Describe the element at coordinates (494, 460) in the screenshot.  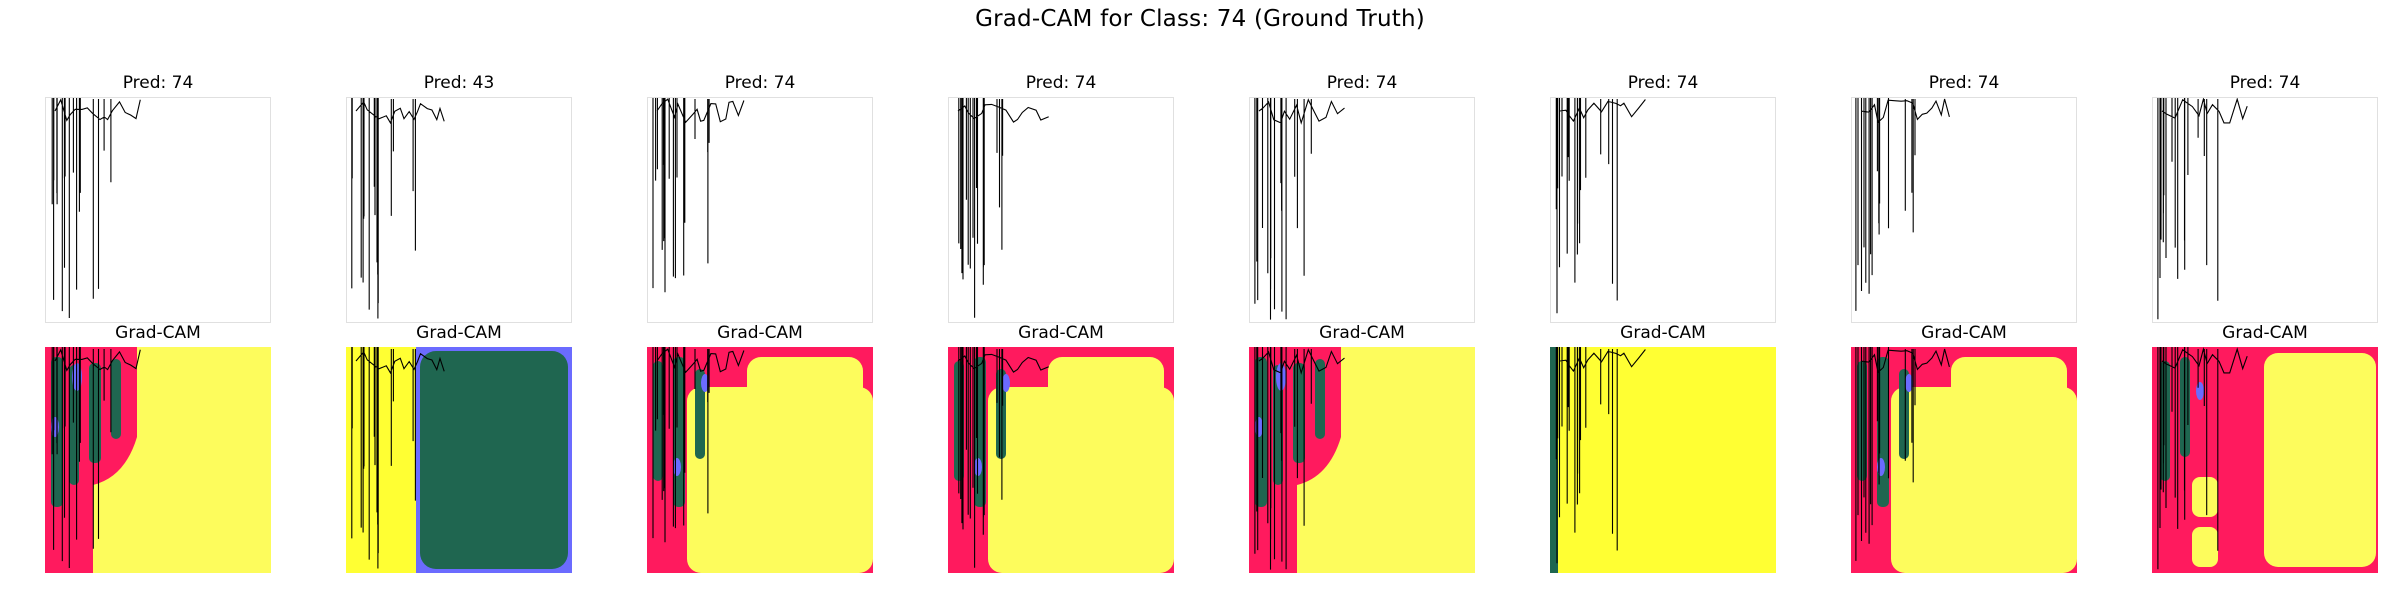
I see `cam-core` at that location.